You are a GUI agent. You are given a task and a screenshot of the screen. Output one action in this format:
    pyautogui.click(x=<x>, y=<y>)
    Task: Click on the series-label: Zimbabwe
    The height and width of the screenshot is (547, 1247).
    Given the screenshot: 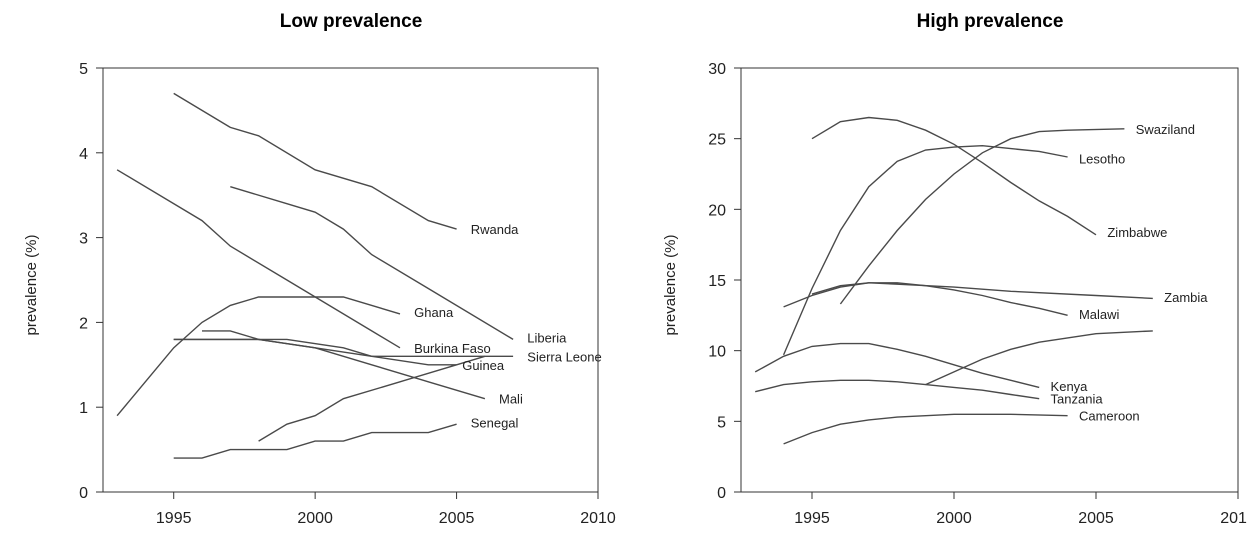 What is the action you would take?
    pyautogui.click(x=1137, y=232)
    